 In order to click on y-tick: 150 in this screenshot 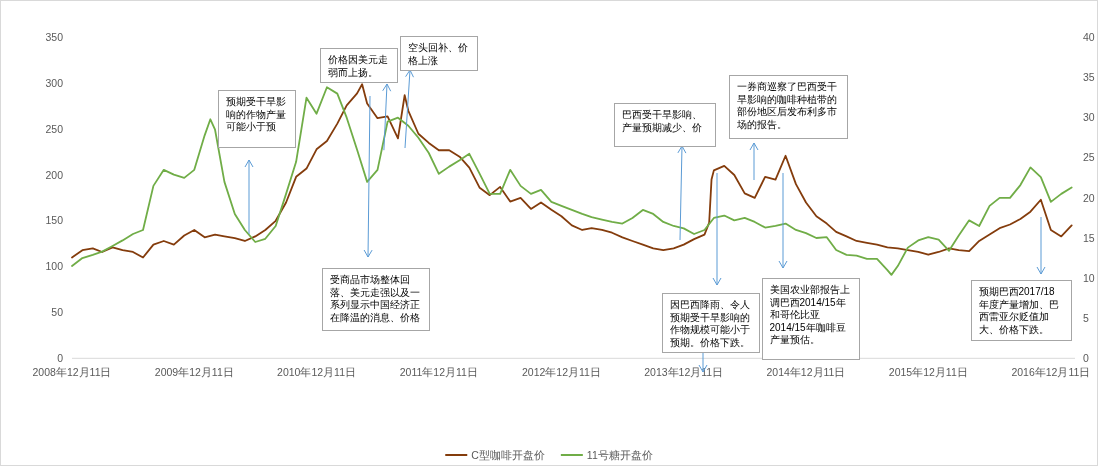, I will do `click(54, 220)`.